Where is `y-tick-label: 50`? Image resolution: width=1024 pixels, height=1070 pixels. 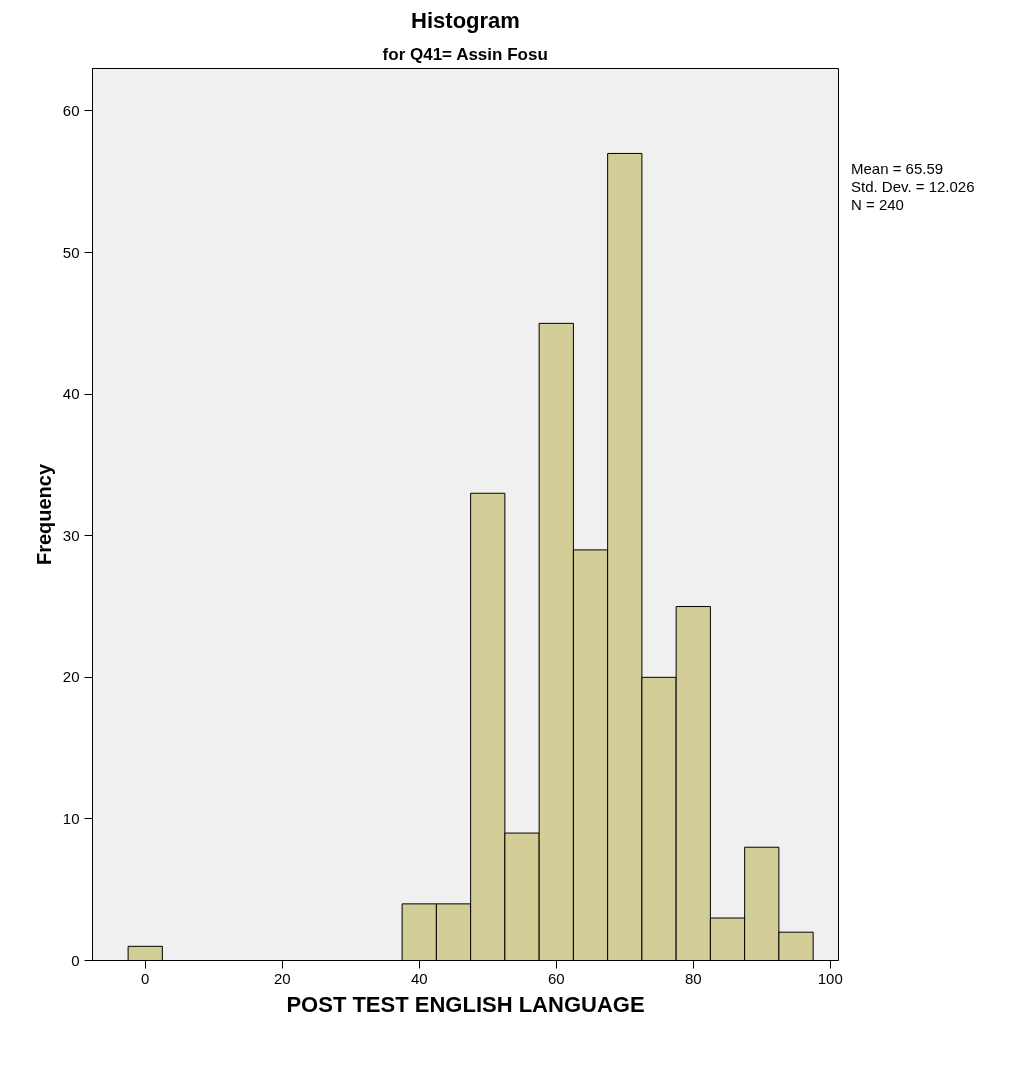
y-tick-label: 50 is located at coordinates (71, 252).